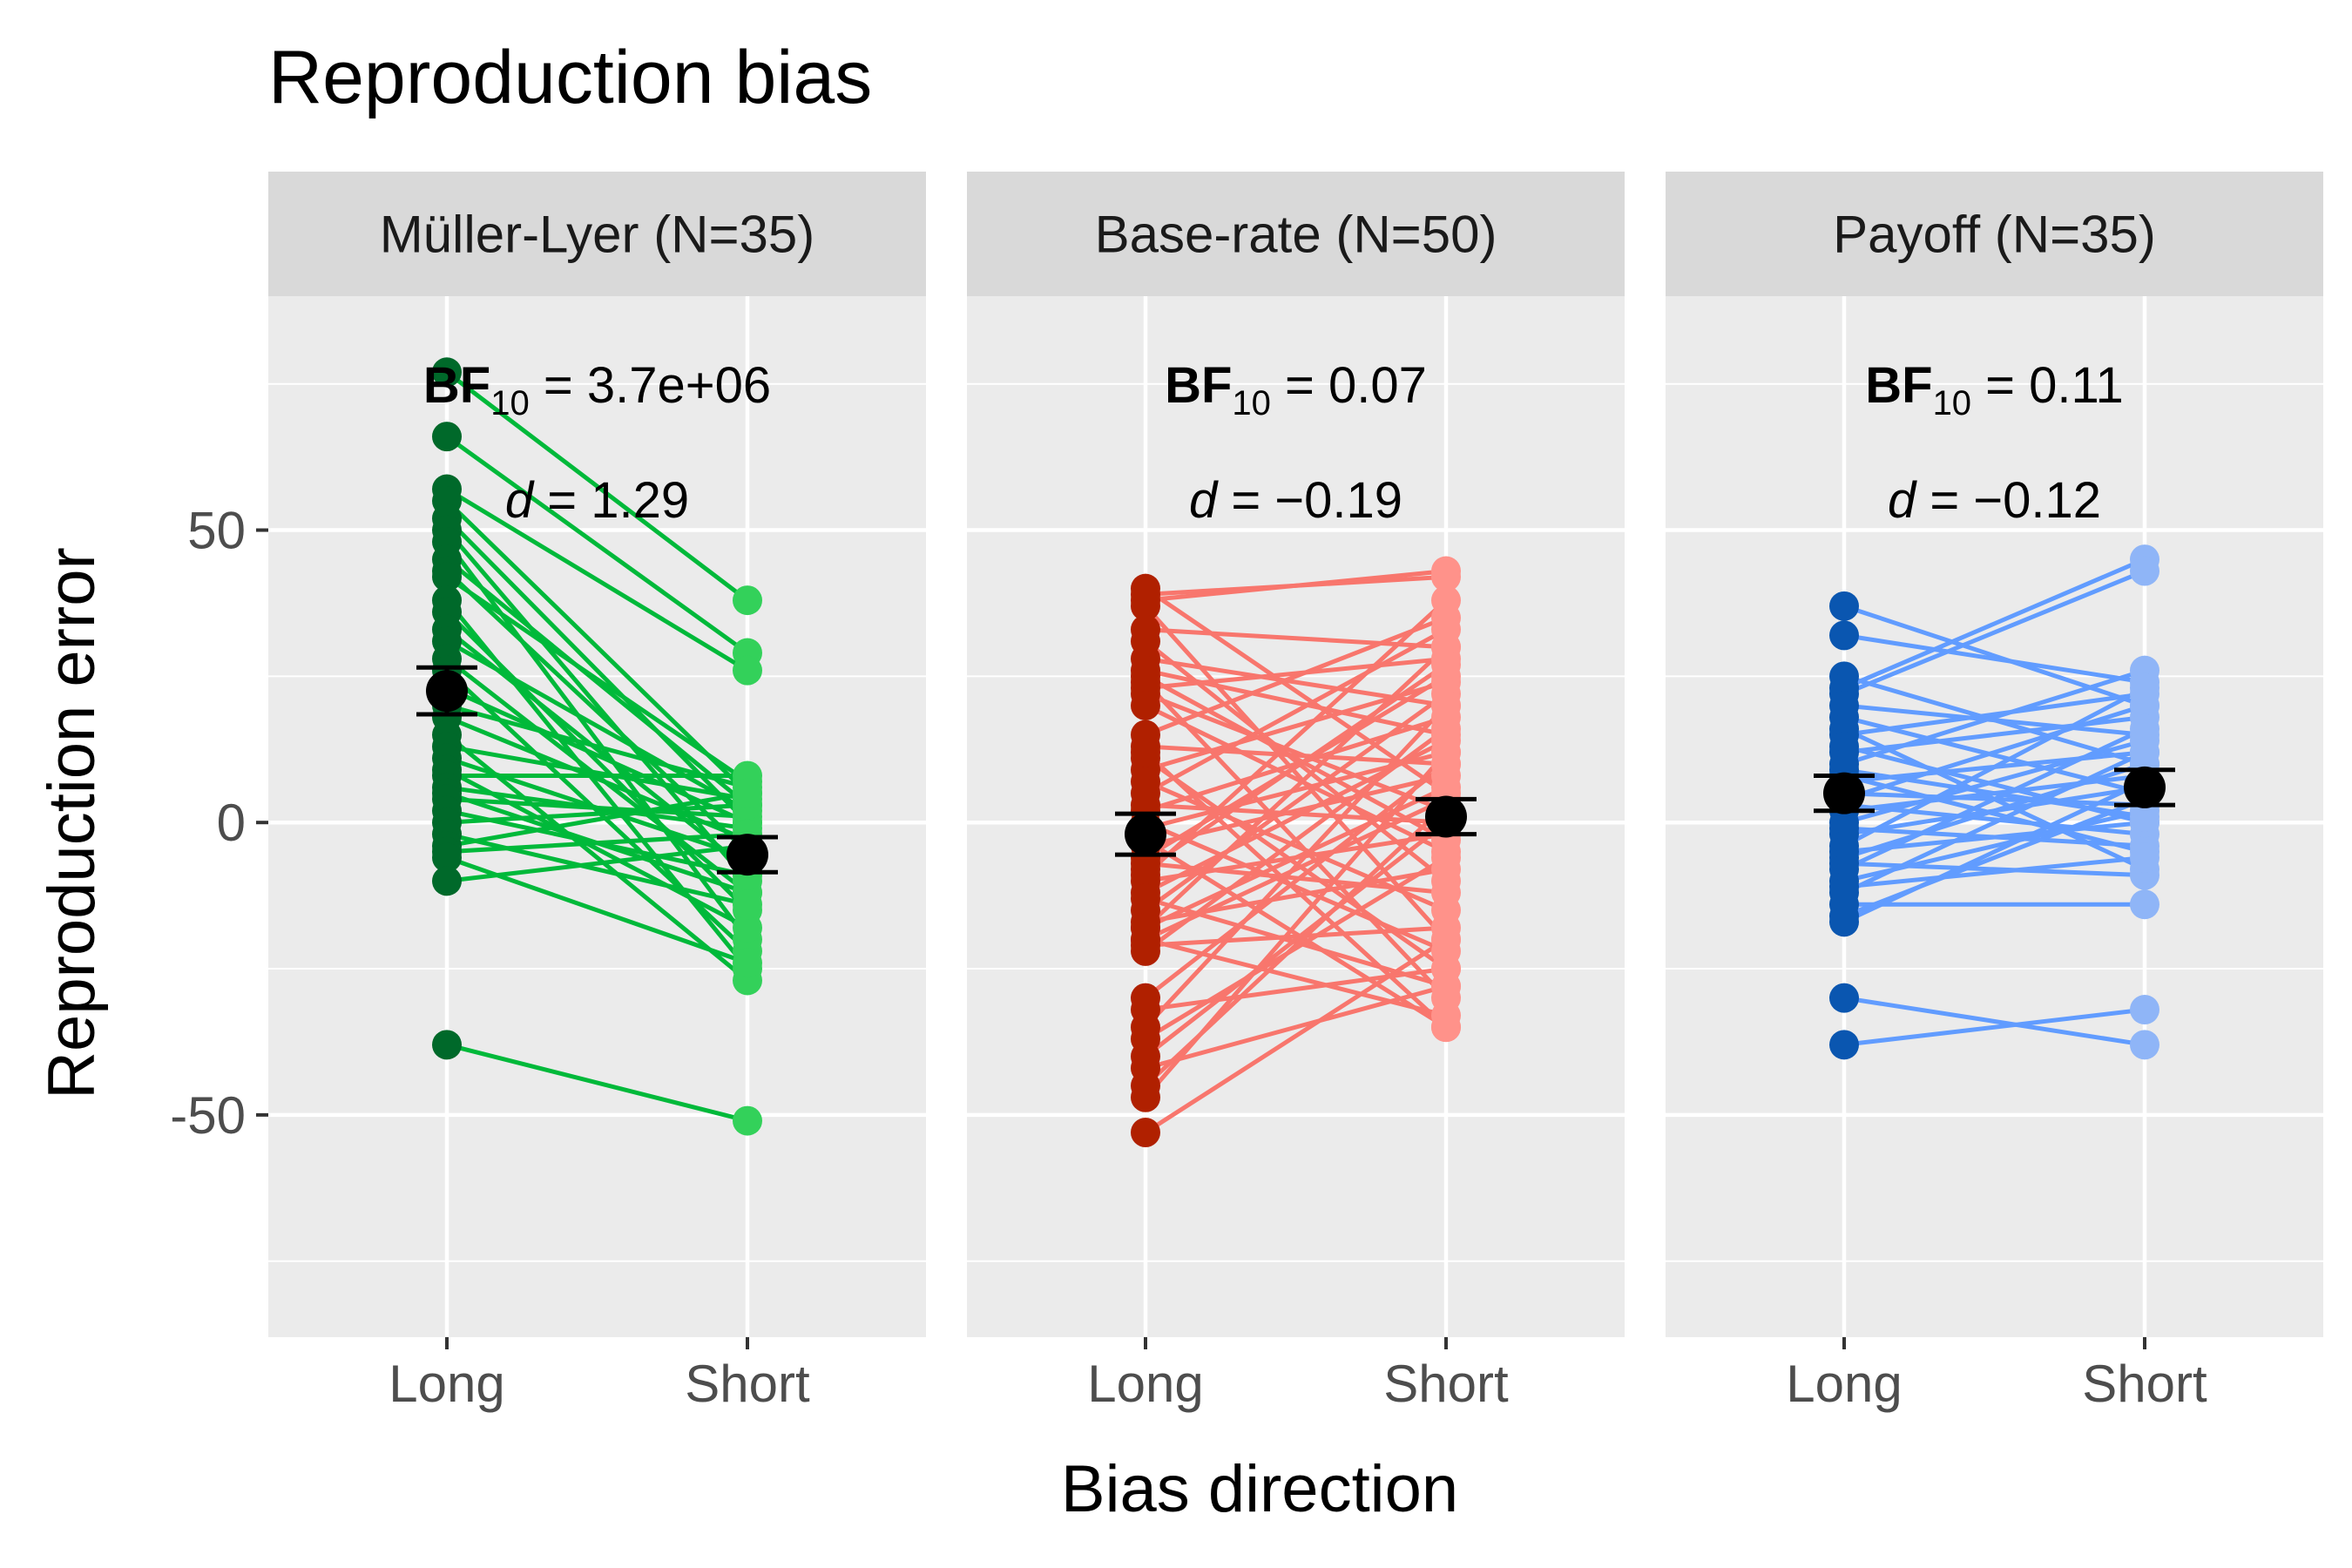  What do you see at coordinates (650, 385) in the screenshot?
I see `bf-value: = 3.7e+06` at bounding box center [650, 385].